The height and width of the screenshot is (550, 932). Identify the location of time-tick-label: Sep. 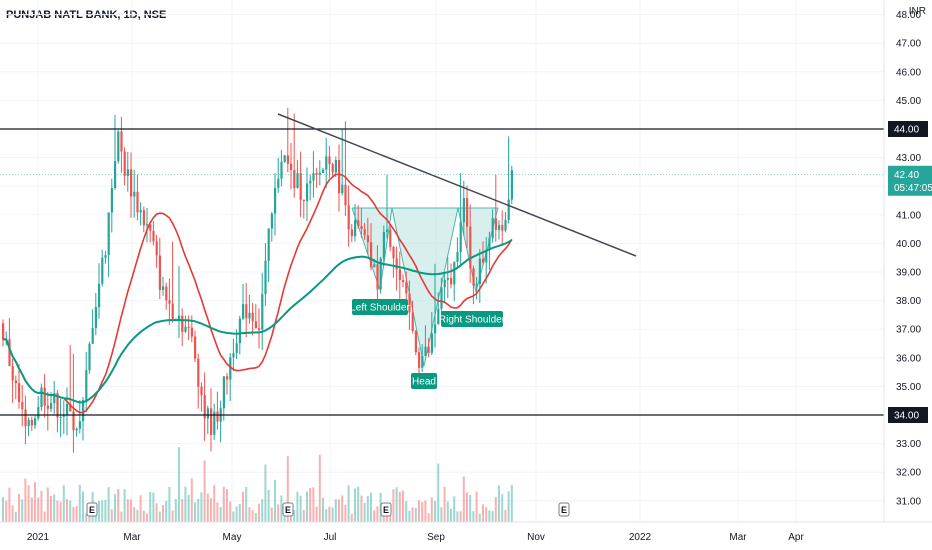
(436, 537).